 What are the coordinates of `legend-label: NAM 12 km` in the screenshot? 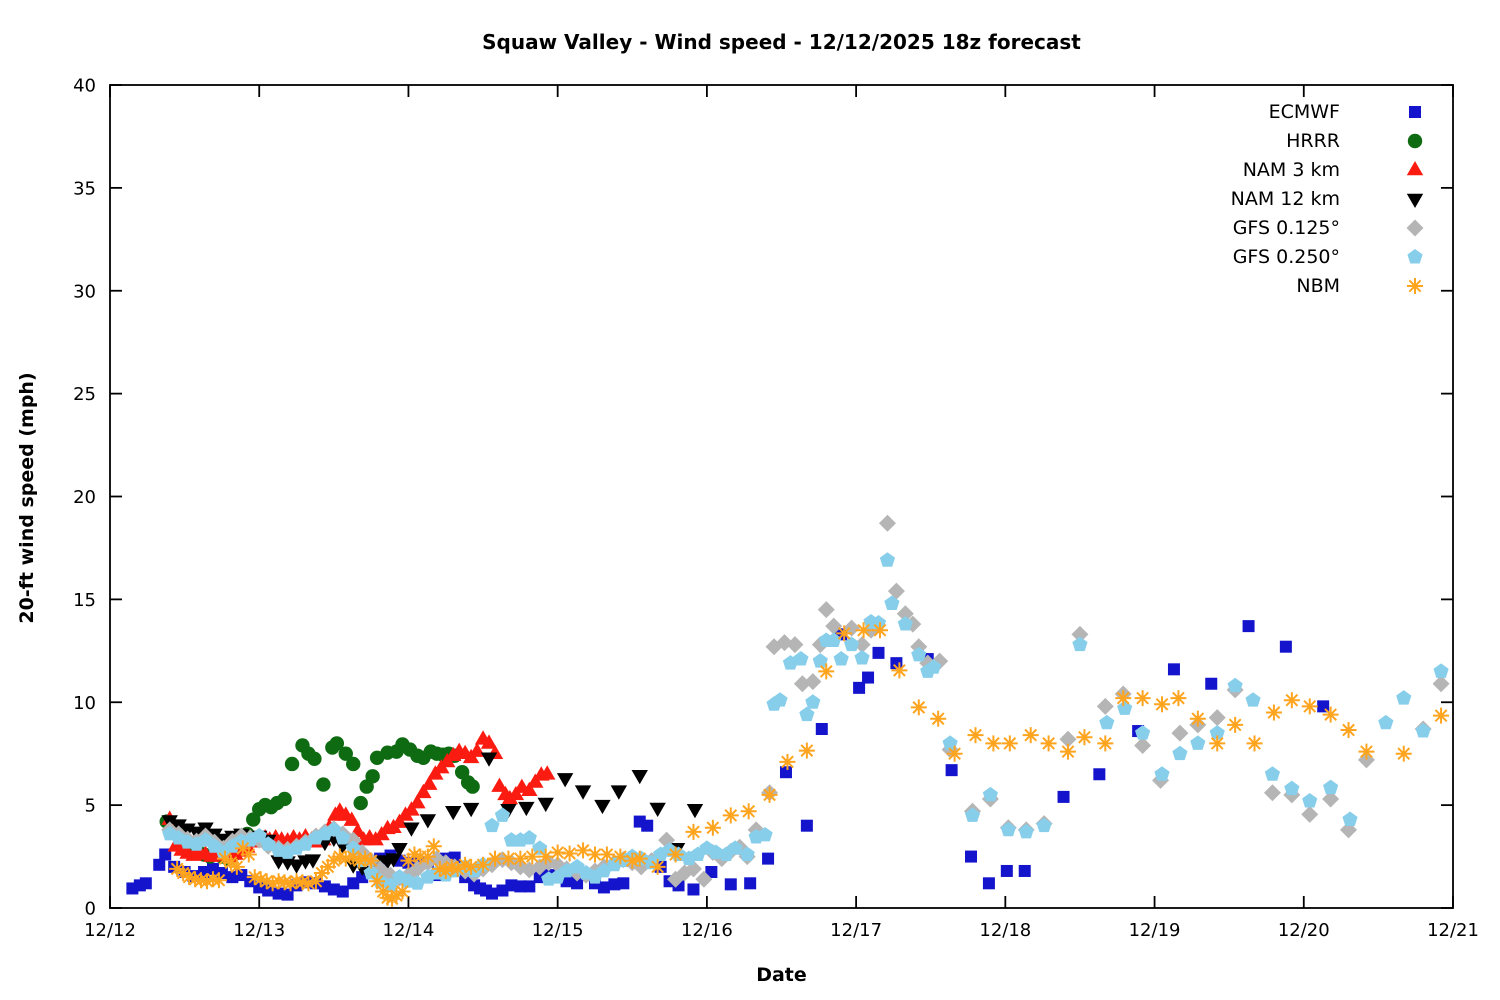 It's located at (1285, 199).